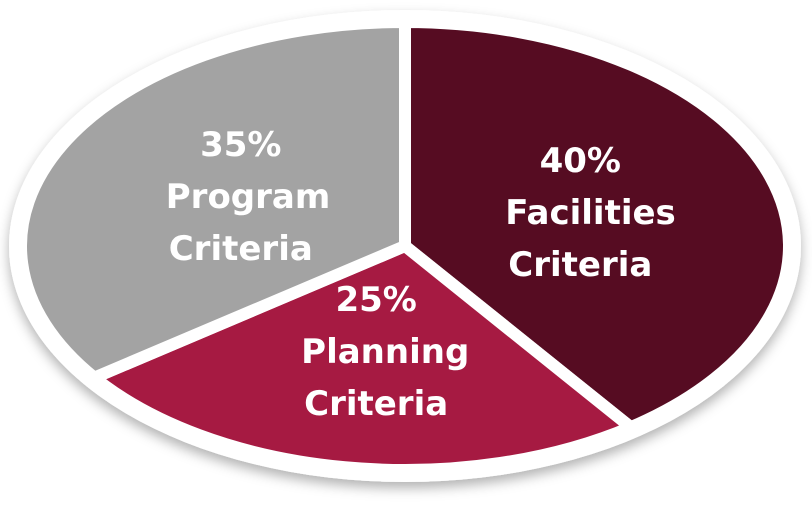  Describe the element at coordinates (580, 160) in the screenshot. I see `percent-label: 40%` at that location.